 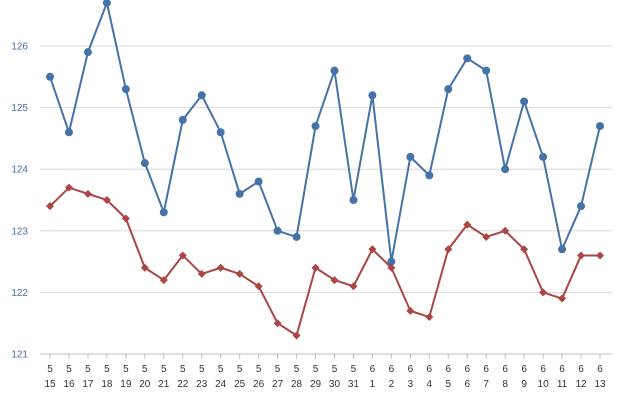 I want to click on x-tick-label-day: 4, so click(x=430, y=384).